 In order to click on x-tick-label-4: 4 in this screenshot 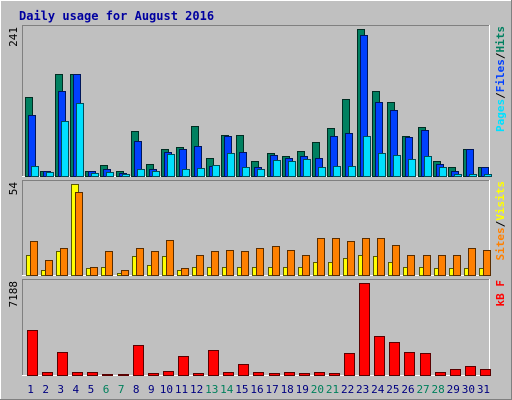, I will do `click(76, 389)`.